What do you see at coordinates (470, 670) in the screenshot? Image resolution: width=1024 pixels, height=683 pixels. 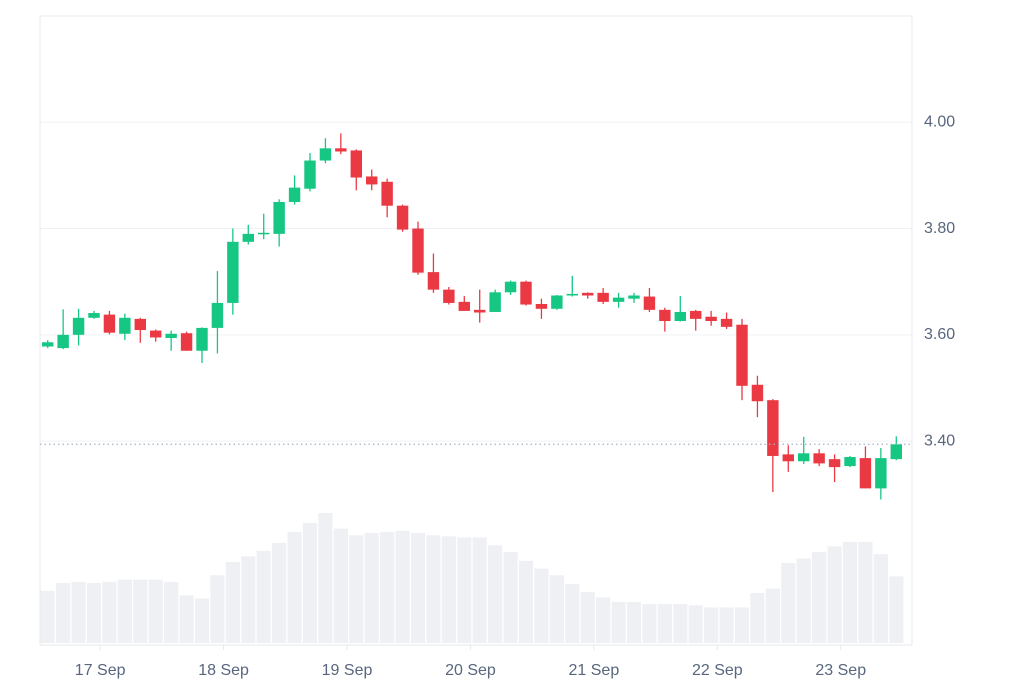 I see `x-tick-label: 20 Sep` at bounding box center [470, 670].